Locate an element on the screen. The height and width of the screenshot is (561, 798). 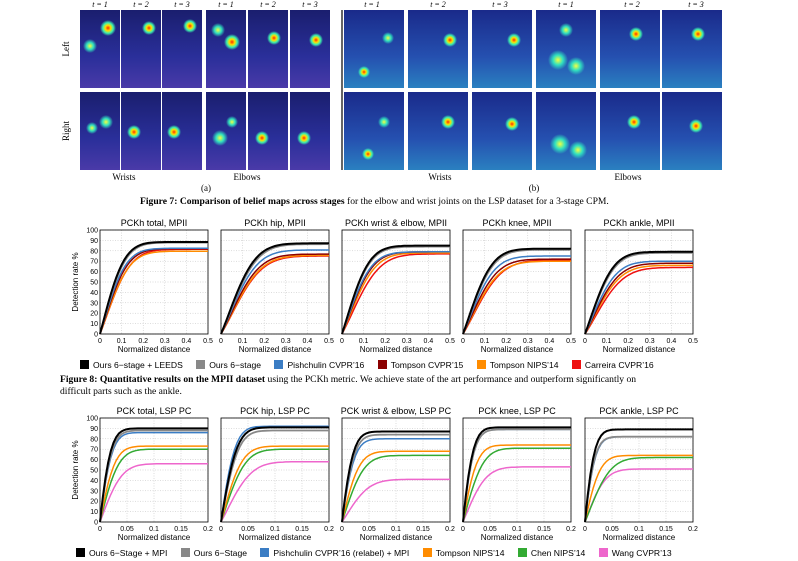
sublabel-b: (b) is located at coordinates (534, 188).